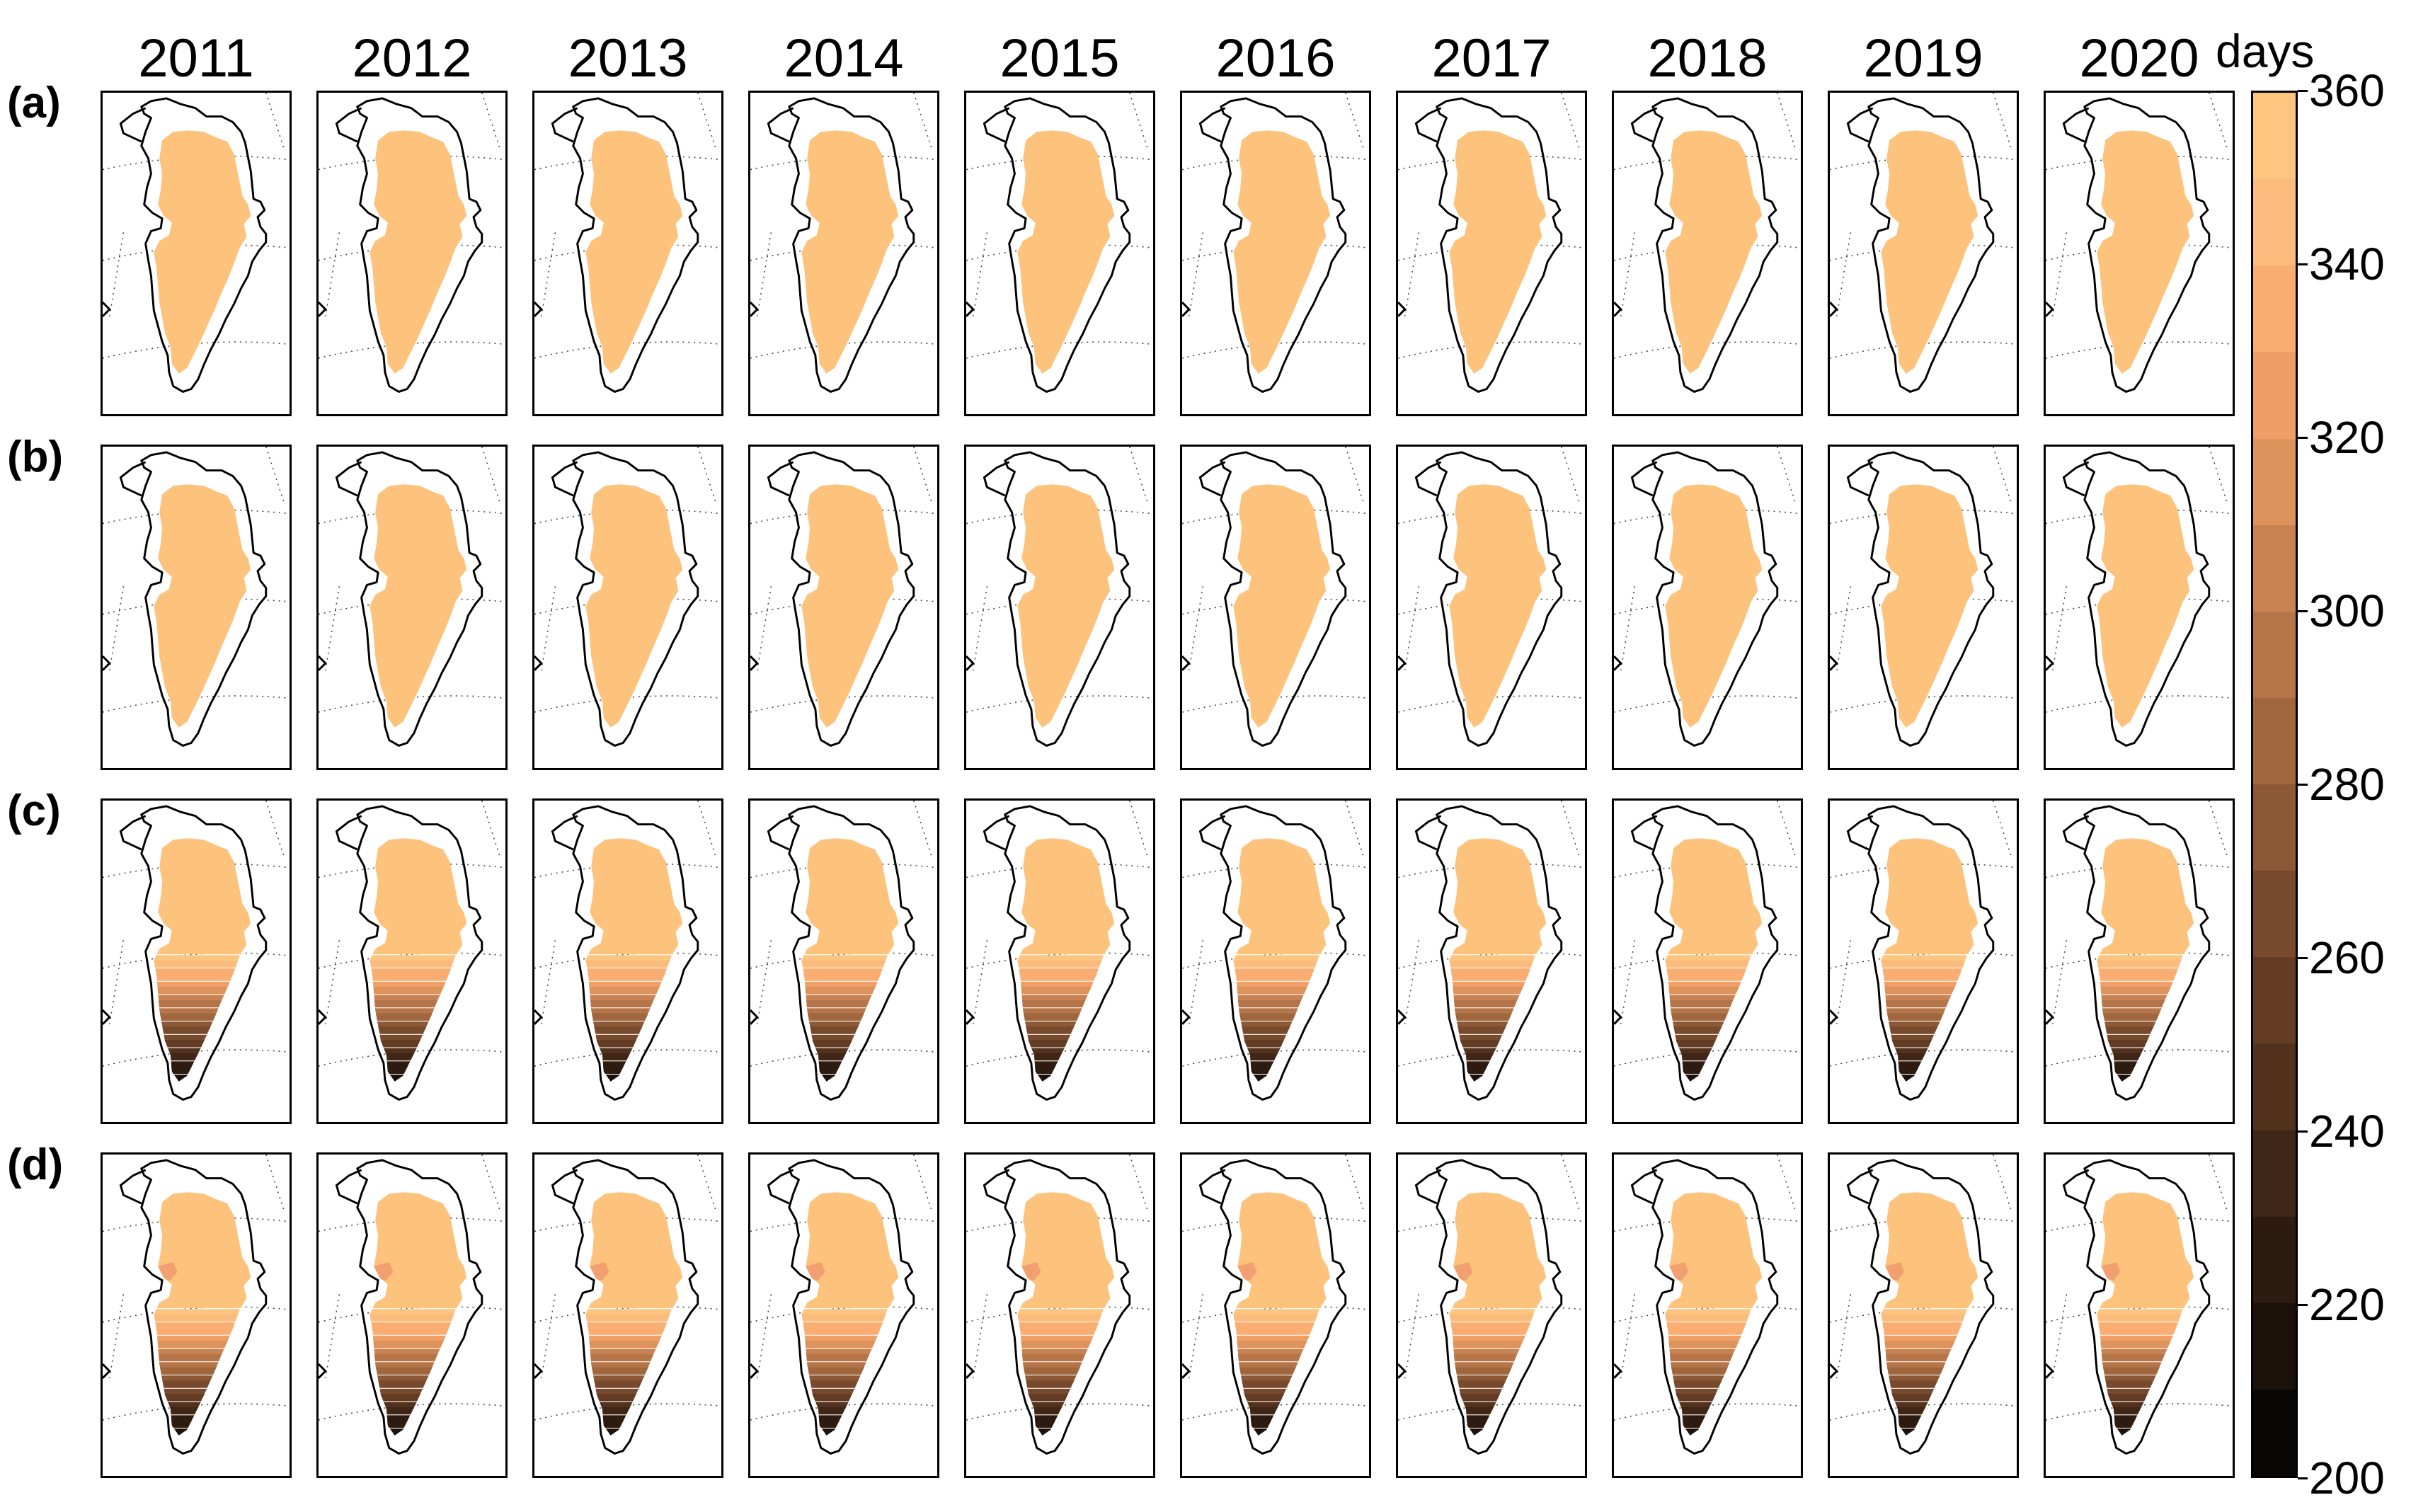 The image size is (2411, 1512). What do you see at coordinates (2347, 90) in the screenshot?
I see `colorbar-tick-label: 360` at bounding box center [2347, 90].